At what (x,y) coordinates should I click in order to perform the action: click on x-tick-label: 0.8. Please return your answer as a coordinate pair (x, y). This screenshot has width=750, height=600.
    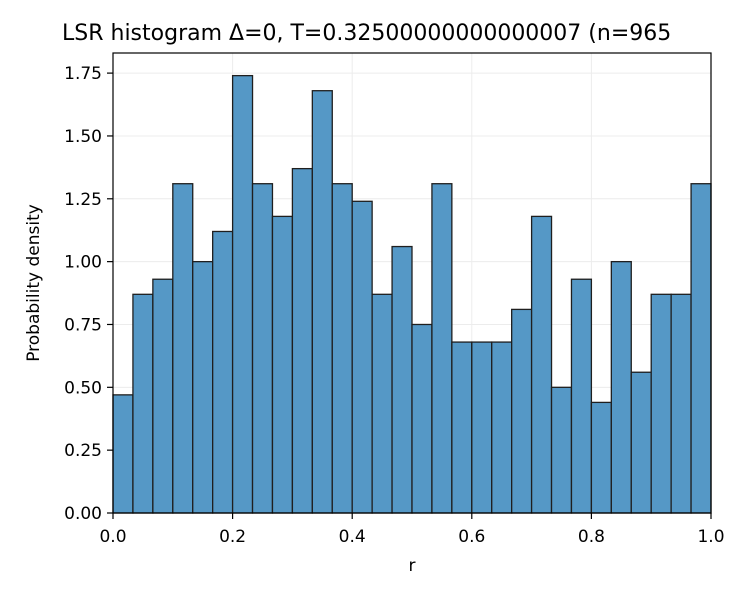
    Looking at the image, I should click on (591, 537).